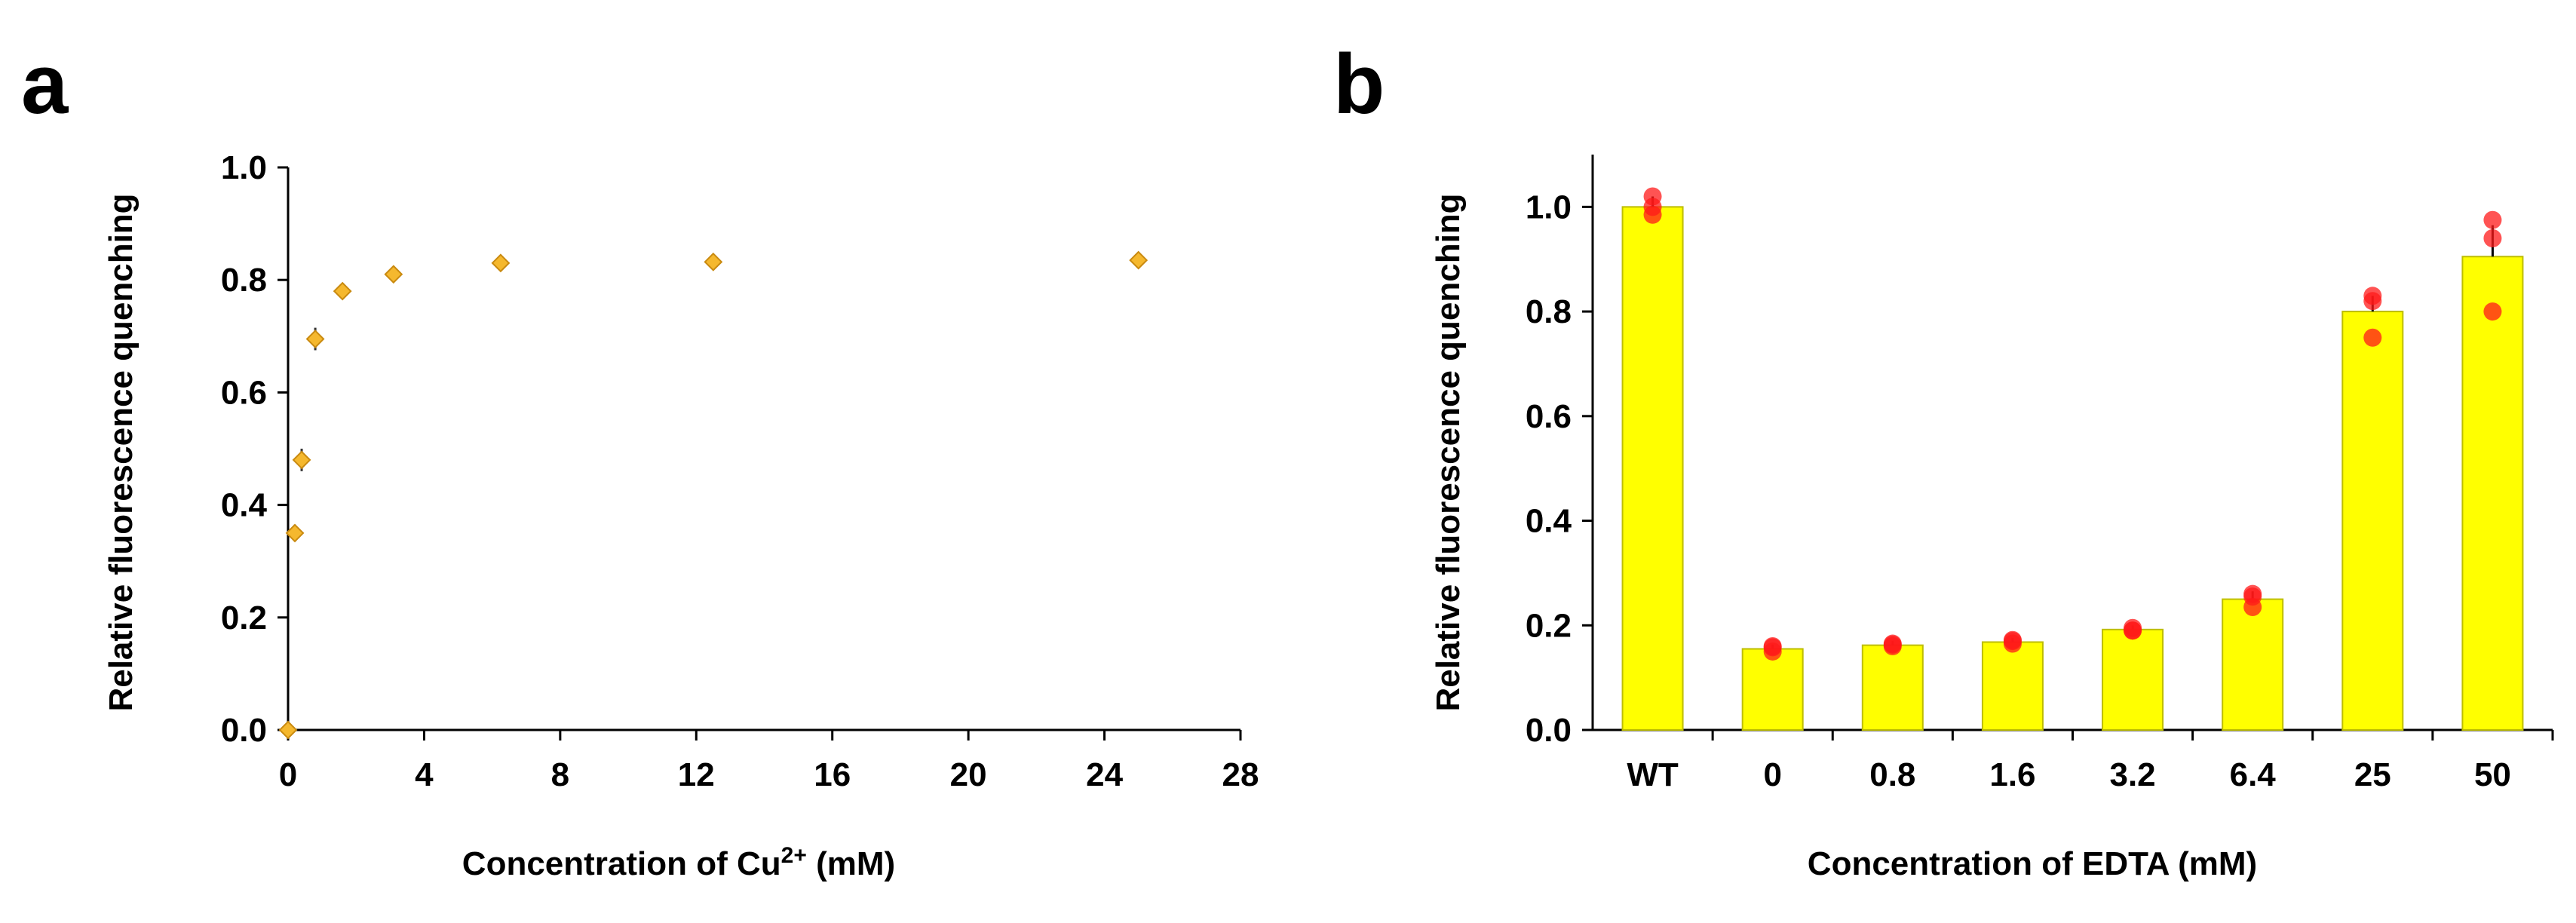 This screenshot has width=2576, height=923. I want to click on chart-a-y-tick-label: 0.4, so click(244, 505).